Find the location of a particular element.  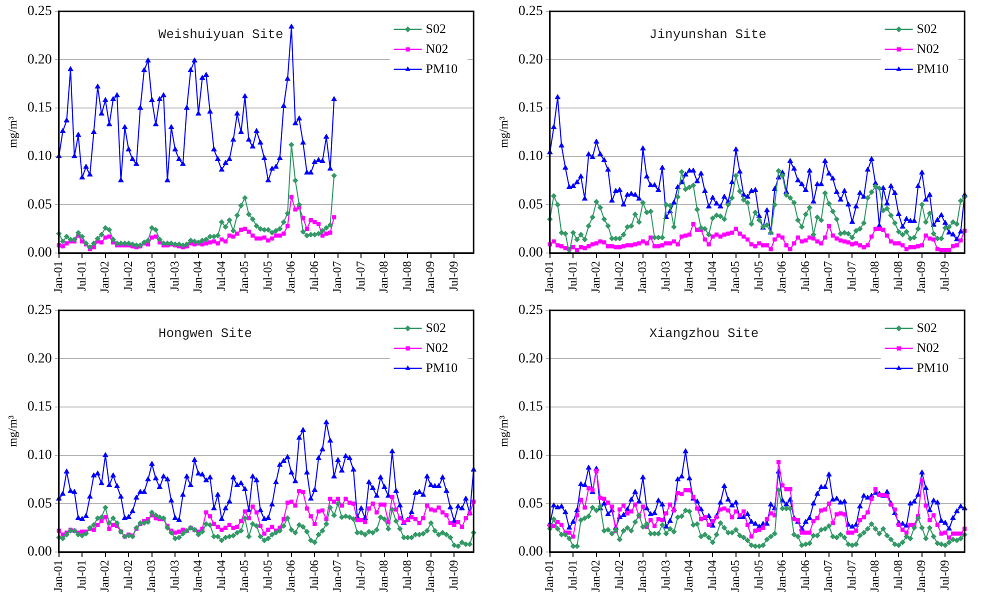

text: Hongwen Site is located at coordinates (205, 333).